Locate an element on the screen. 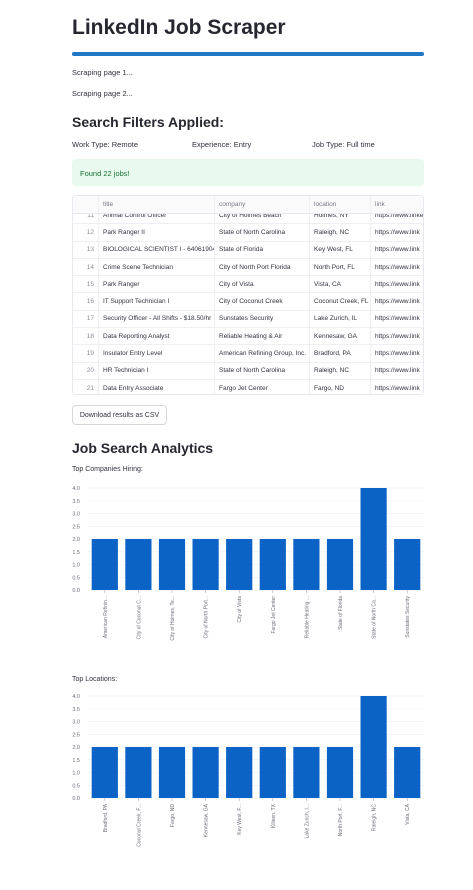  filter-job-type: Job Type: Full time is located at coordinates (343, 144).